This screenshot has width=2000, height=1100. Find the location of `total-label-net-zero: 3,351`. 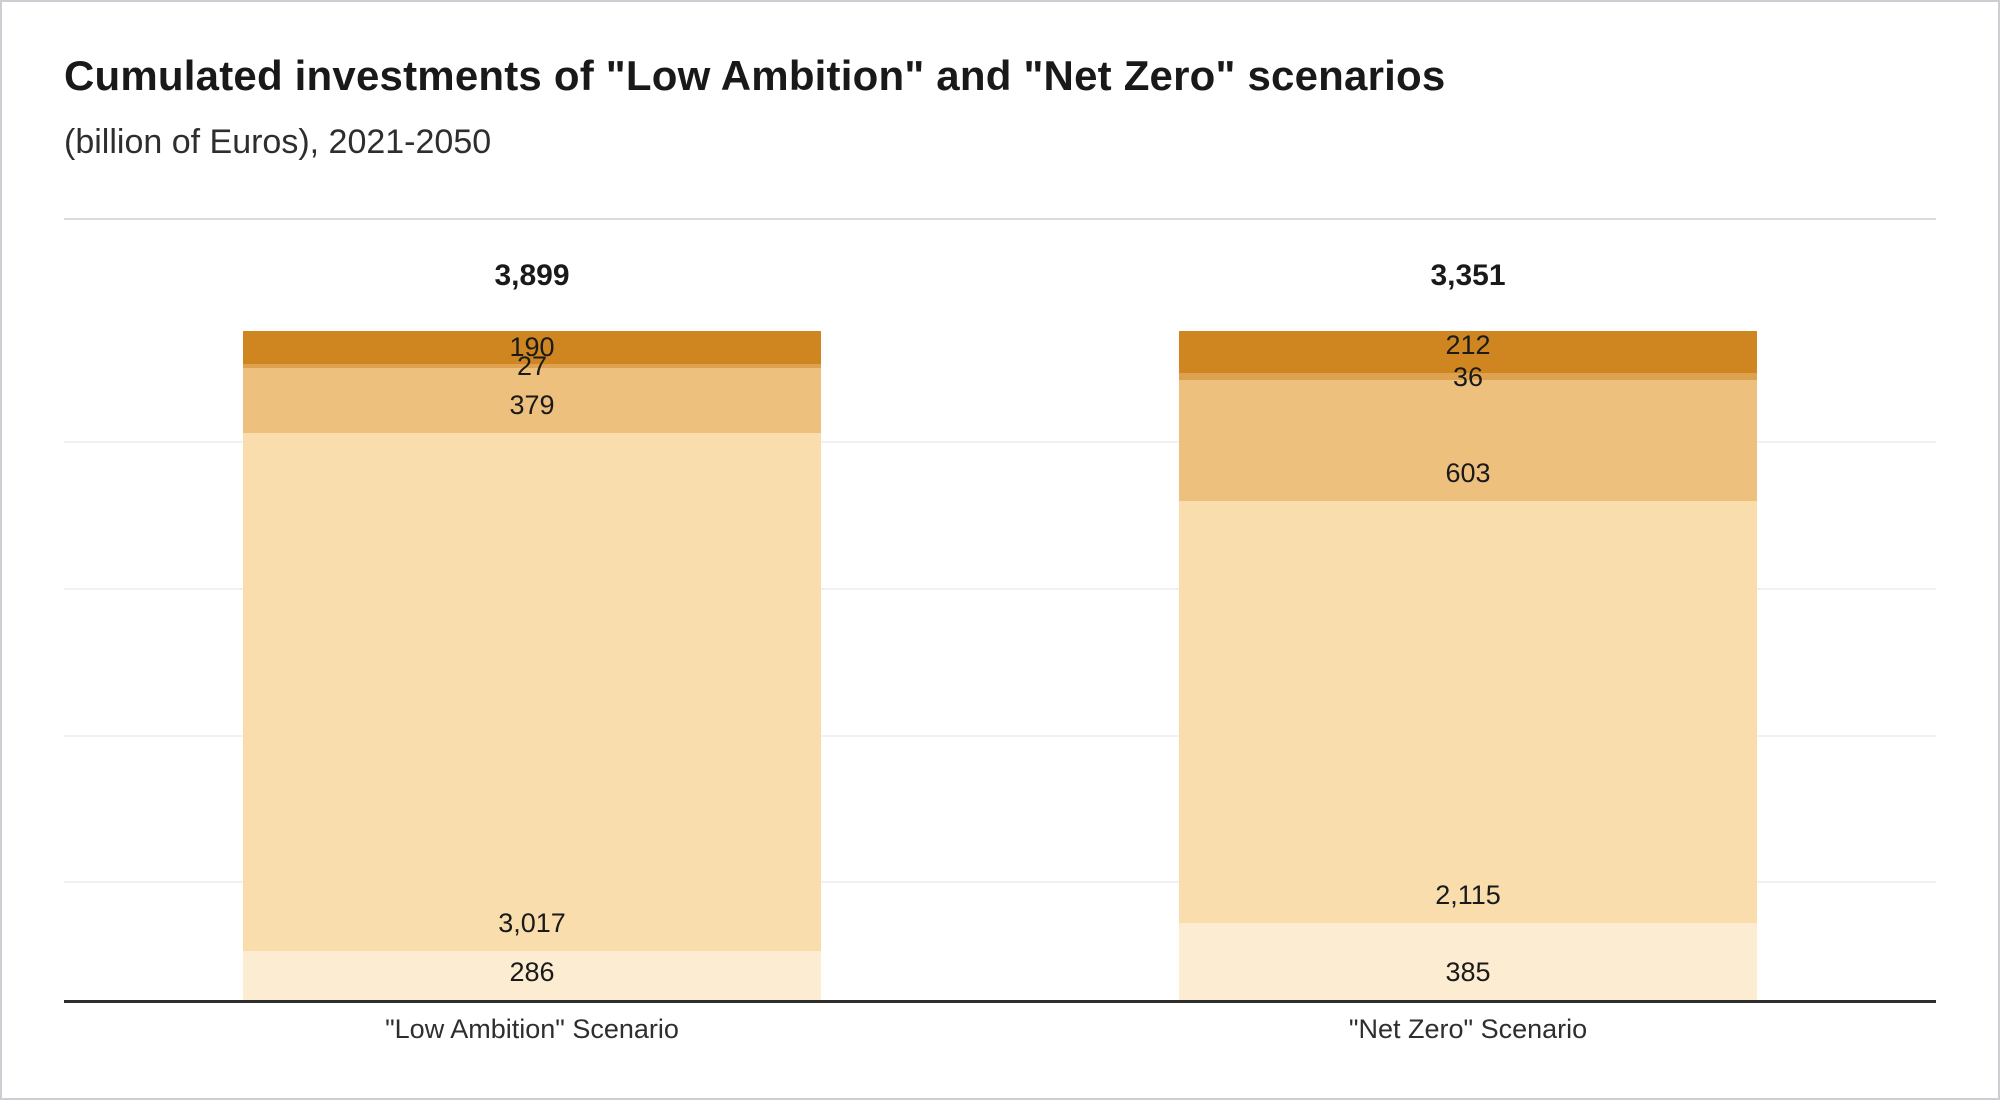

total-label-net-zero: 3,351 is located at coordinates (1468, 275).